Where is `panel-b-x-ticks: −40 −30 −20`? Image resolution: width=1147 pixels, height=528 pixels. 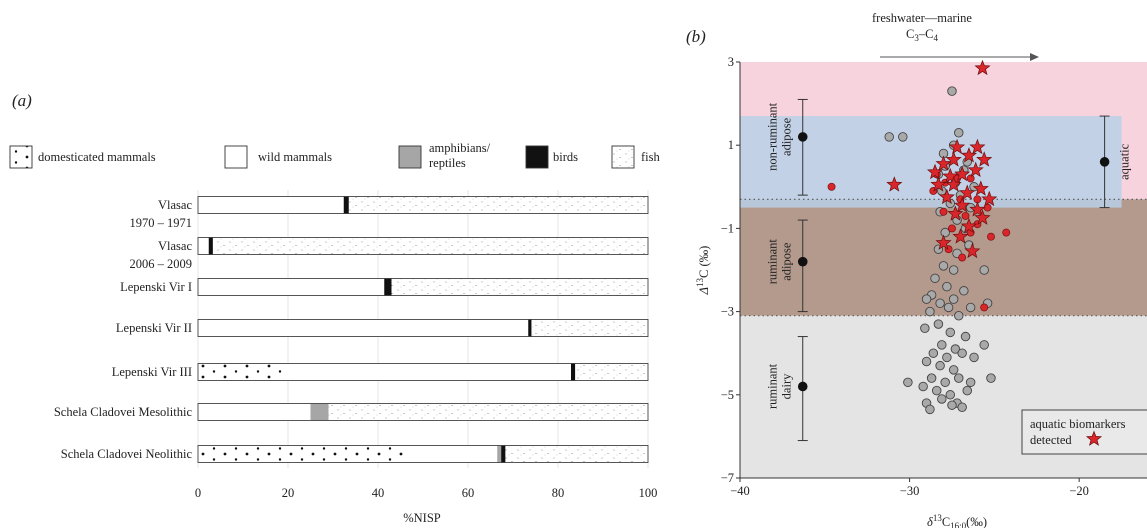 panel-b-x-ticks: −40 −30 −20 is located at coordinates (909, 488).